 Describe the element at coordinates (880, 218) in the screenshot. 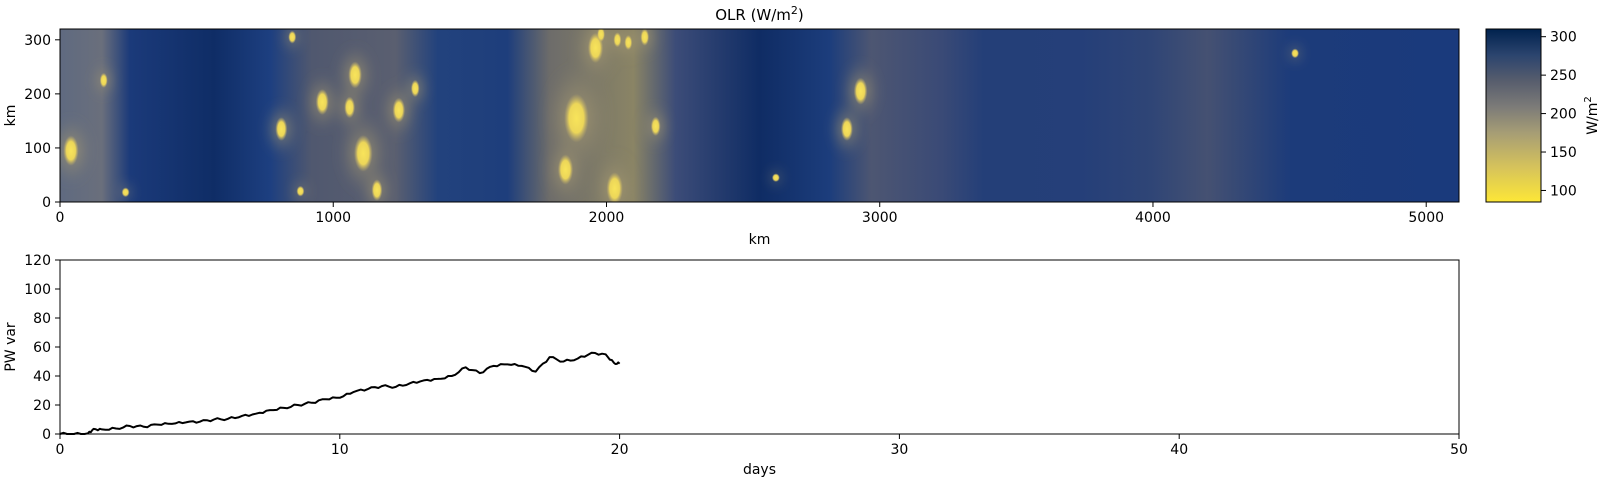

I see `x-tick-label: 3000` at that location.